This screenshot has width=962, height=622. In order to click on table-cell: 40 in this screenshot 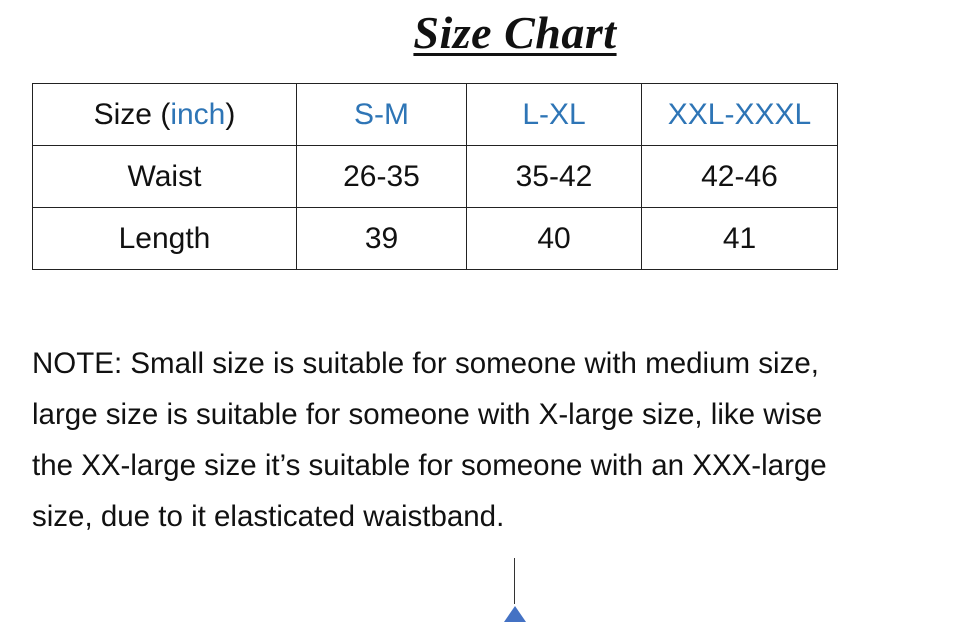, I will do `click(554, 238)`.